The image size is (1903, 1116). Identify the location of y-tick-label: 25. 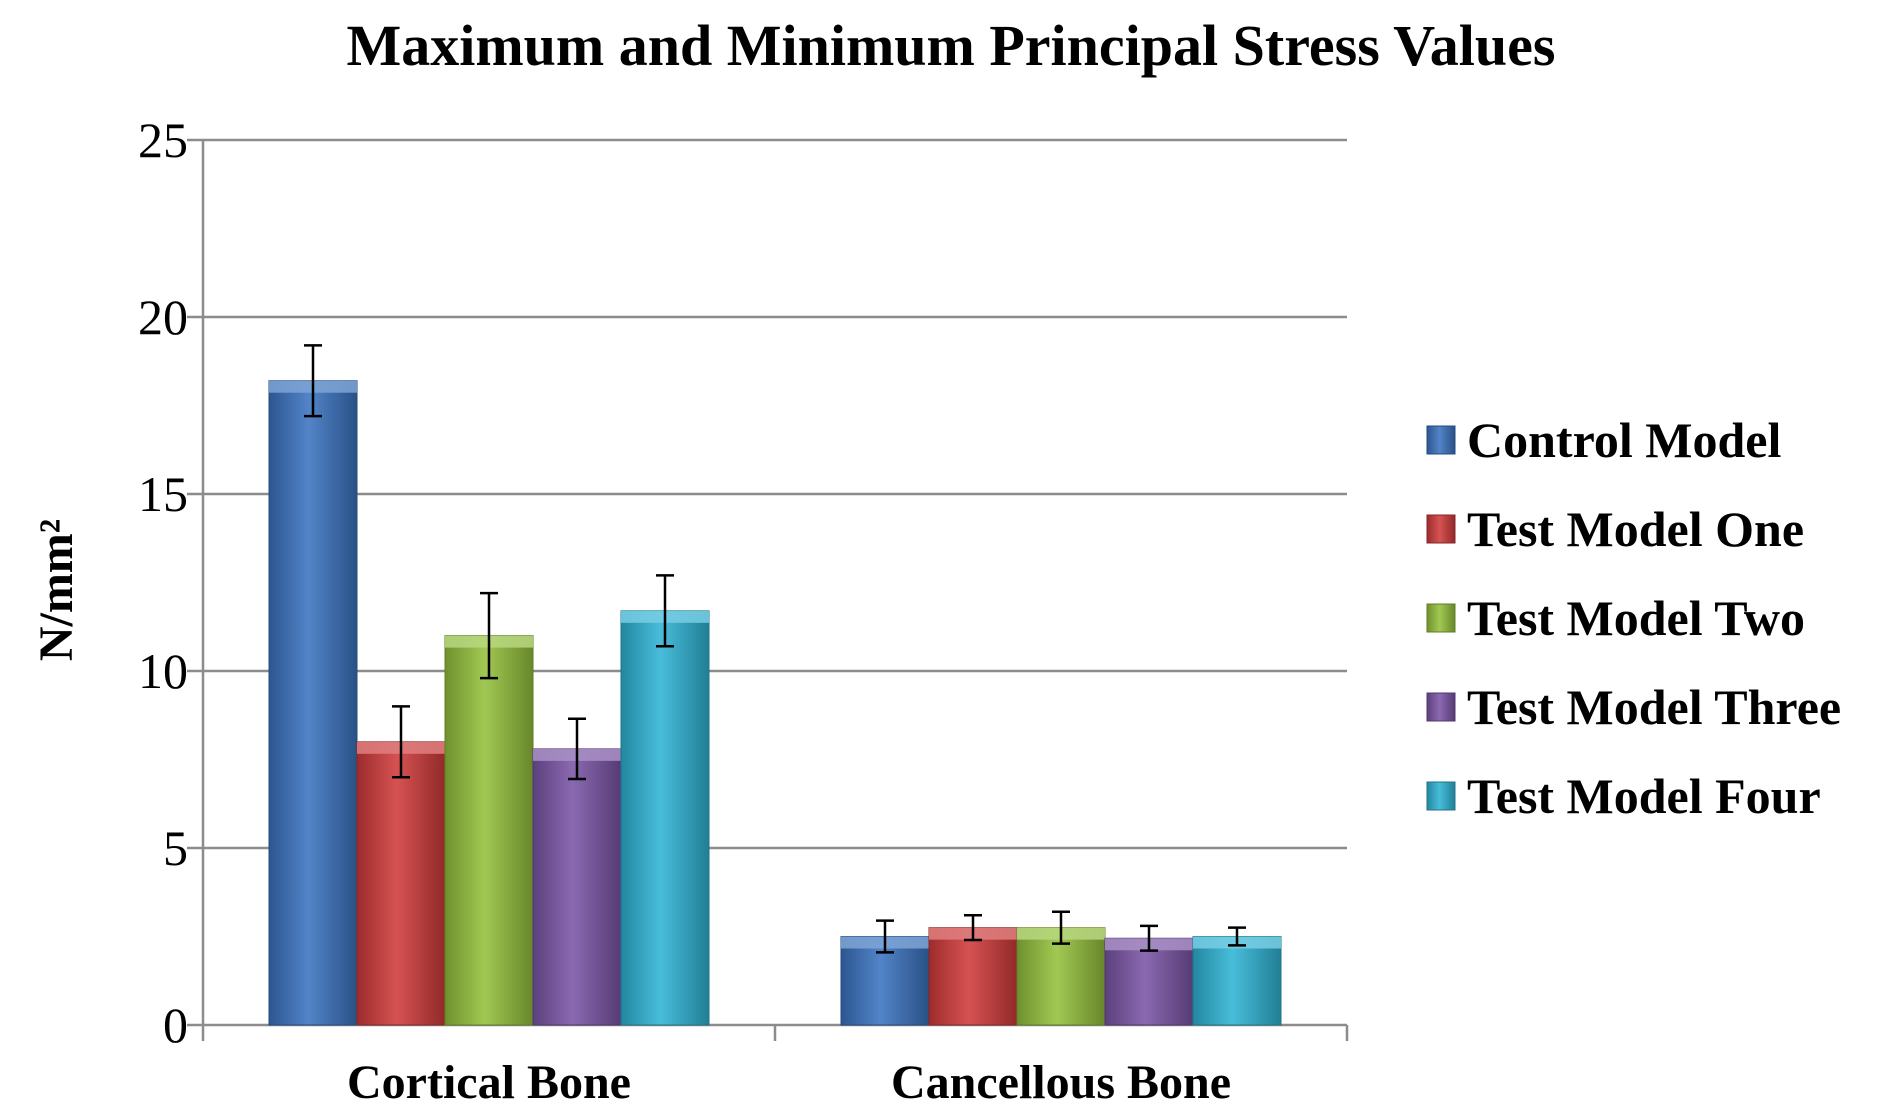
(163, 140).